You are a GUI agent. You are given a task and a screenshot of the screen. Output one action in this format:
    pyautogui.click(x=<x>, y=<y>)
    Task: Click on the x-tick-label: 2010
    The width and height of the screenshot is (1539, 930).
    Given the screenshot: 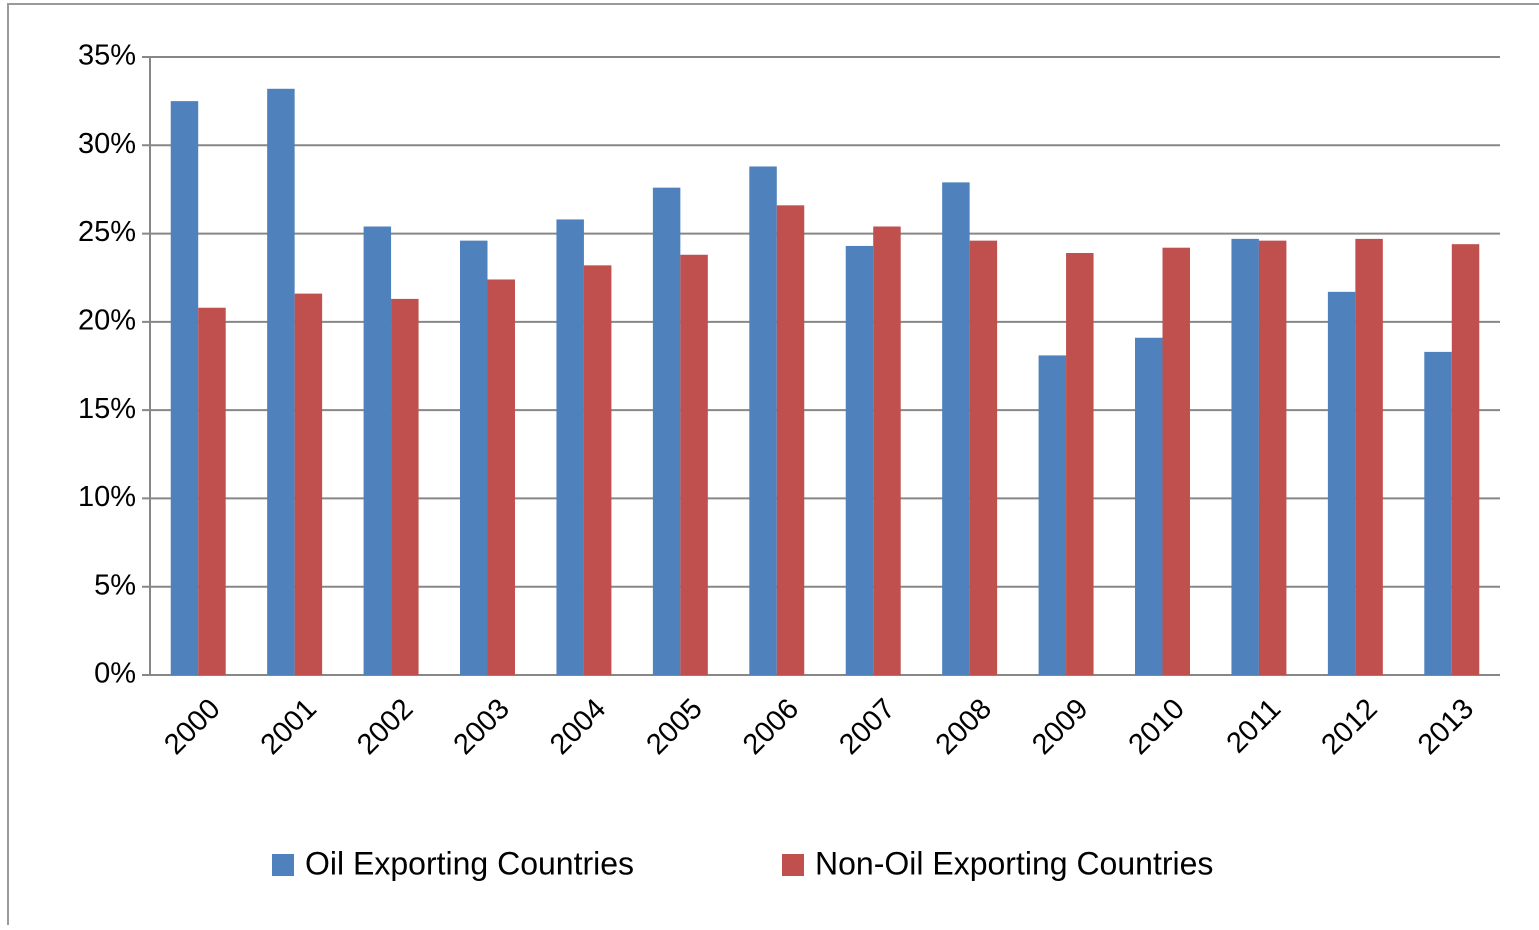 What is the action you would take?
    pyautogui.click(x=1157, y=727)
    